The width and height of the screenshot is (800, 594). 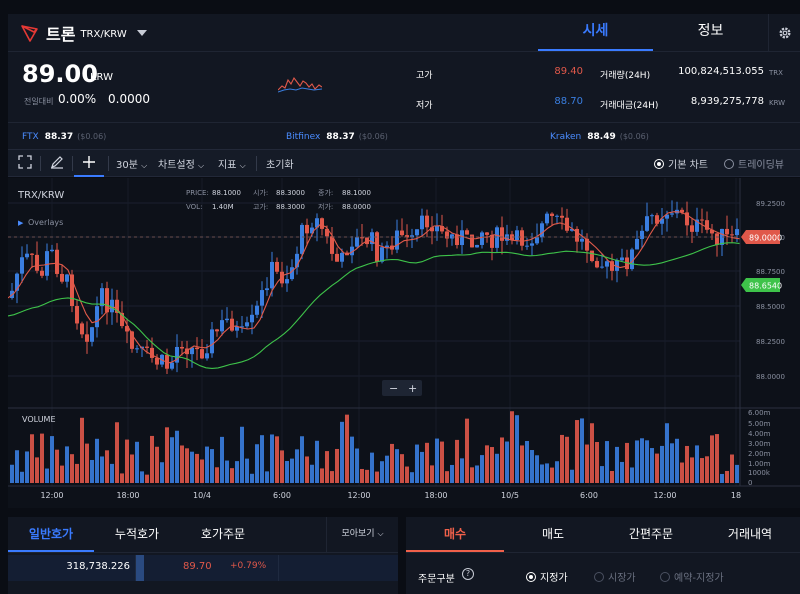 What do you see at coordinates (692, 576) in the screenshot?
I see `order-type-reserved: 예약-지정가` at bounding box center [692, 576].